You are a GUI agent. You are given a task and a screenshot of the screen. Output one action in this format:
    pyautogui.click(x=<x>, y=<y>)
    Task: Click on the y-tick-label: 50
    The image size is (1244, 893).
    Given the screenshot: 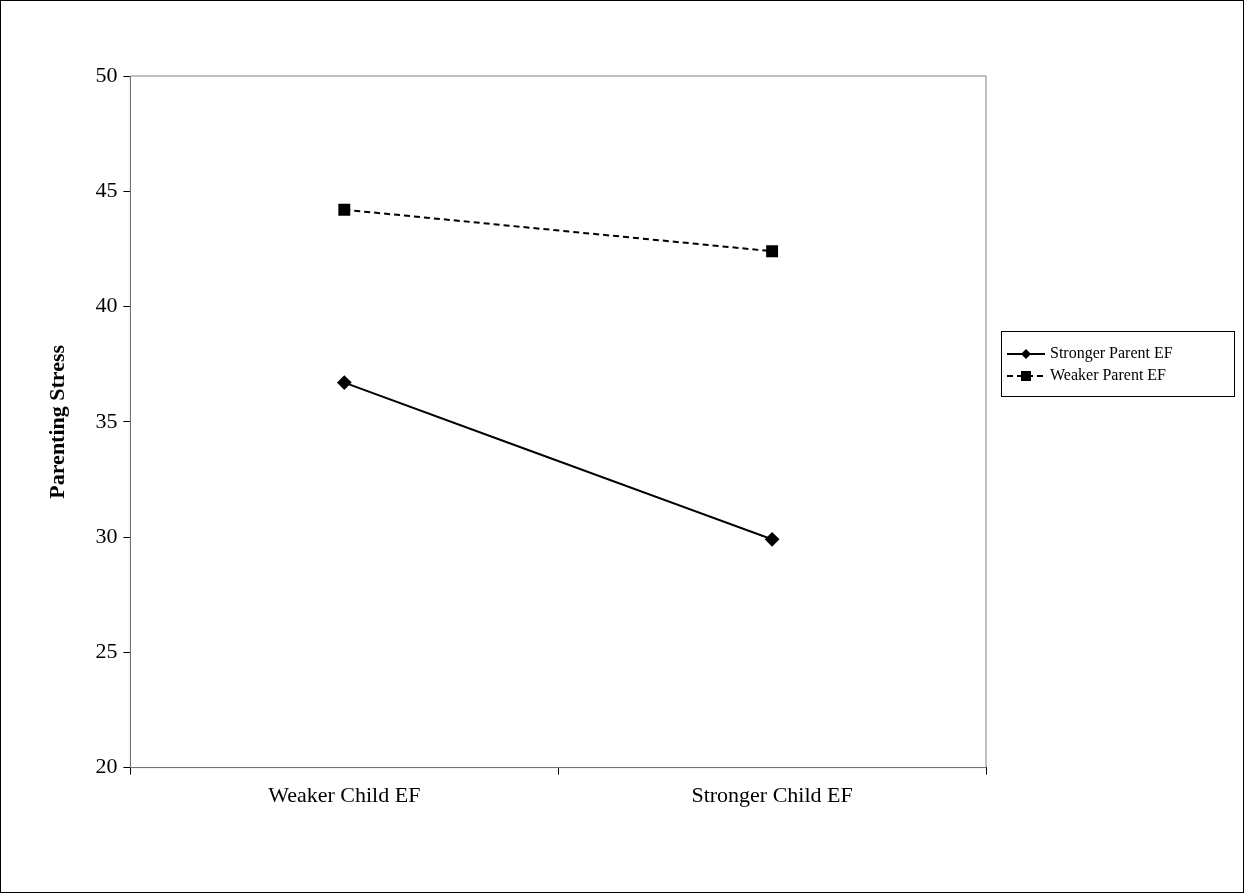 What is the action you would take?
    pyautogui.click(x=106, y=74)
    